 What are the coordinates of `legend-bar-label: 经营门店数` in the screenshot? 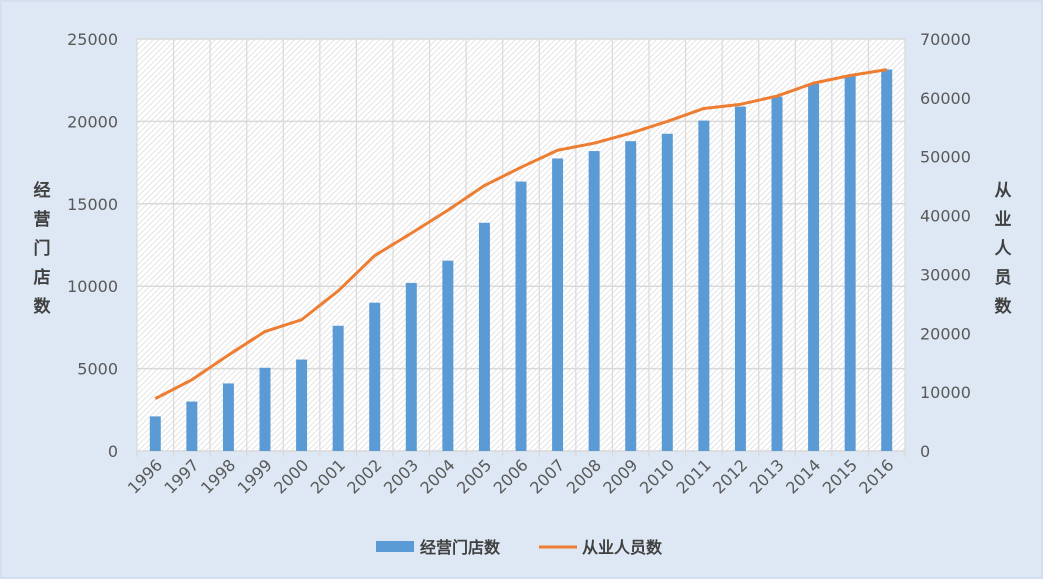 It's located at (460, 547).